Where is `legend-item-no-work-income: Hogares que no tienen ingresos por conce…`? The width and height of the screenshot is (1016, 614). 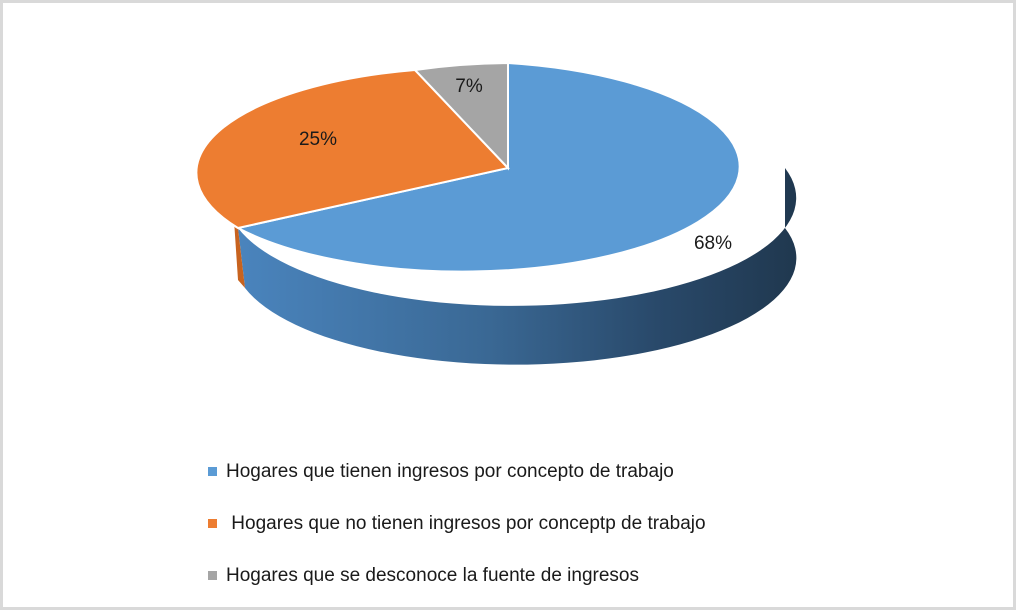
legend-item-no-work-income: Hogares que no tienen ingresos por conce… is located at coordinates (457, 523).